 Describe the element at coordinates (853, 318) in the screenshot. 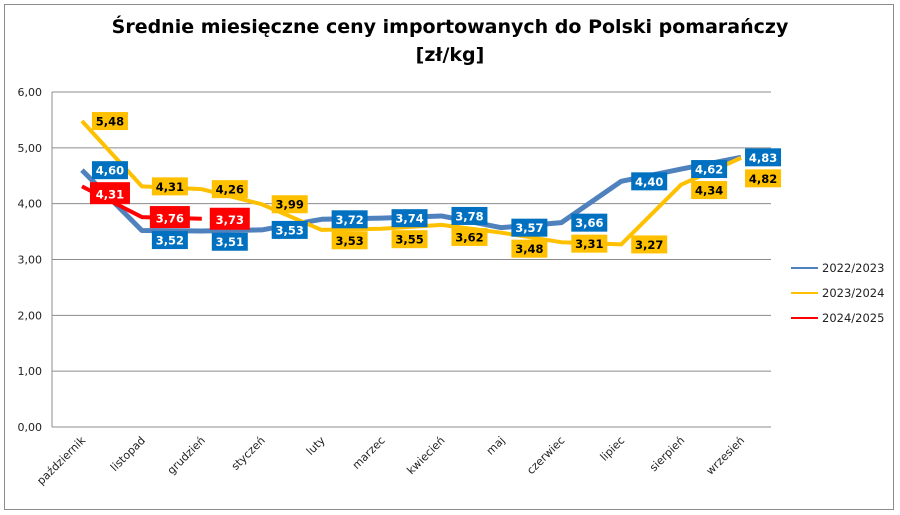

I see `legend-label: 2024/2025` at that location.